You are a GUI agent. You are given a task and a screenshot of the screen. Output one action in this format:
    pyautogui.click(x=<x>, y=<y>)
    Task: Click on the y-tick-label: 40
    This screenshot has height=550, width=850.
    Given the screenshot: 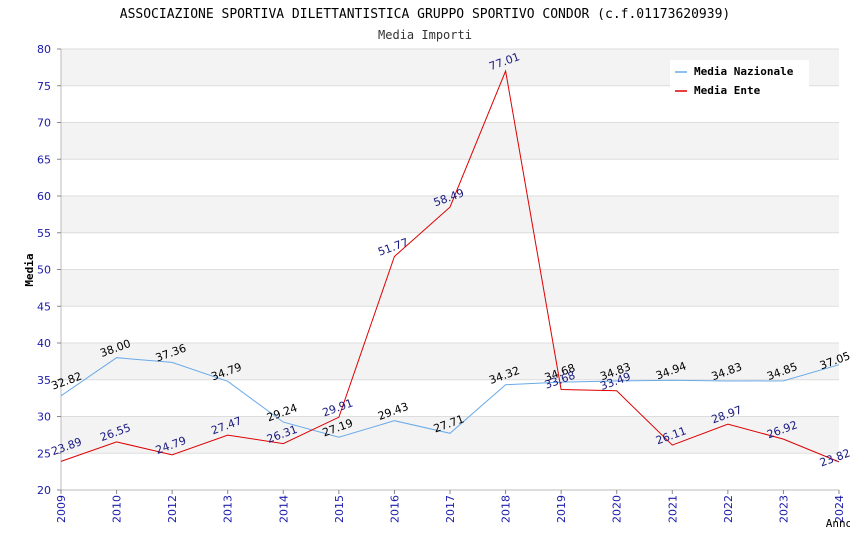 What is the action you would take?
    pyautogui.click(x=44, y=343)
    